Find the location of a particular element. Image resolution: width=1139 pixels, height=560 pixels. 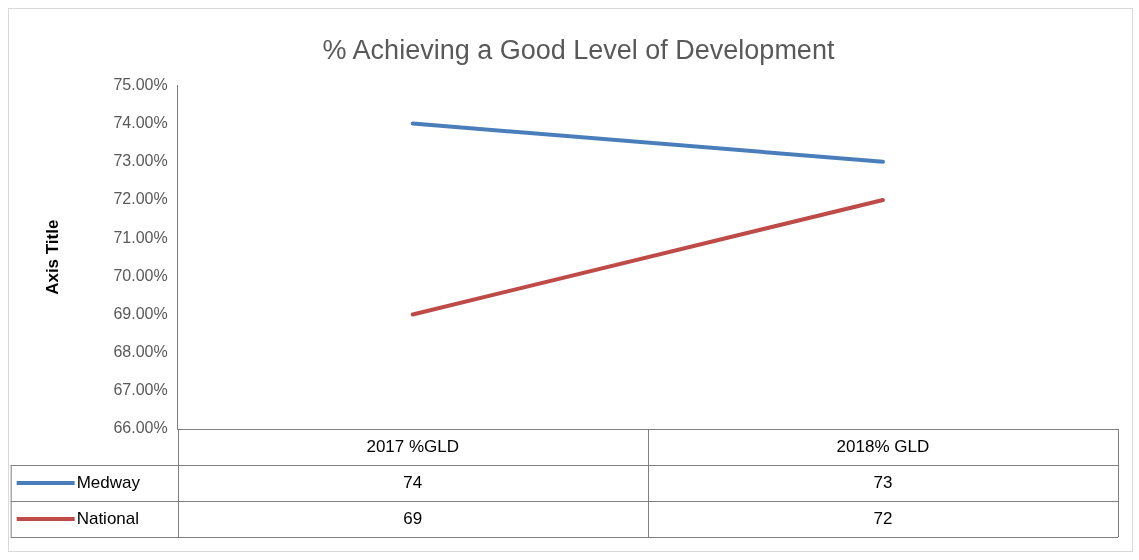

x-tick-label: 2017 %GLD is located at coordinates (413, 446).